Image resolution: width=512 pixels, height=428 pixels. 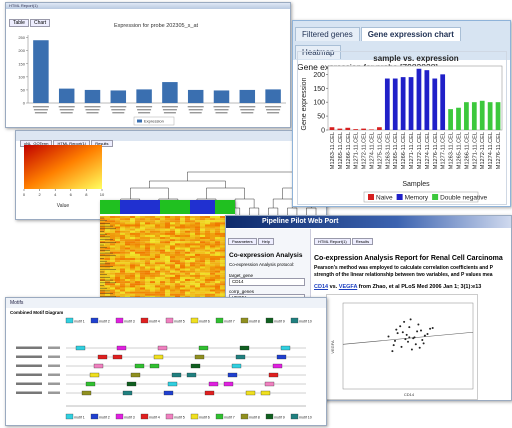 What do you see at coordinates (244, 416) in the screenshot?
I see `motif-swatch` at bounding box center [244, 416].